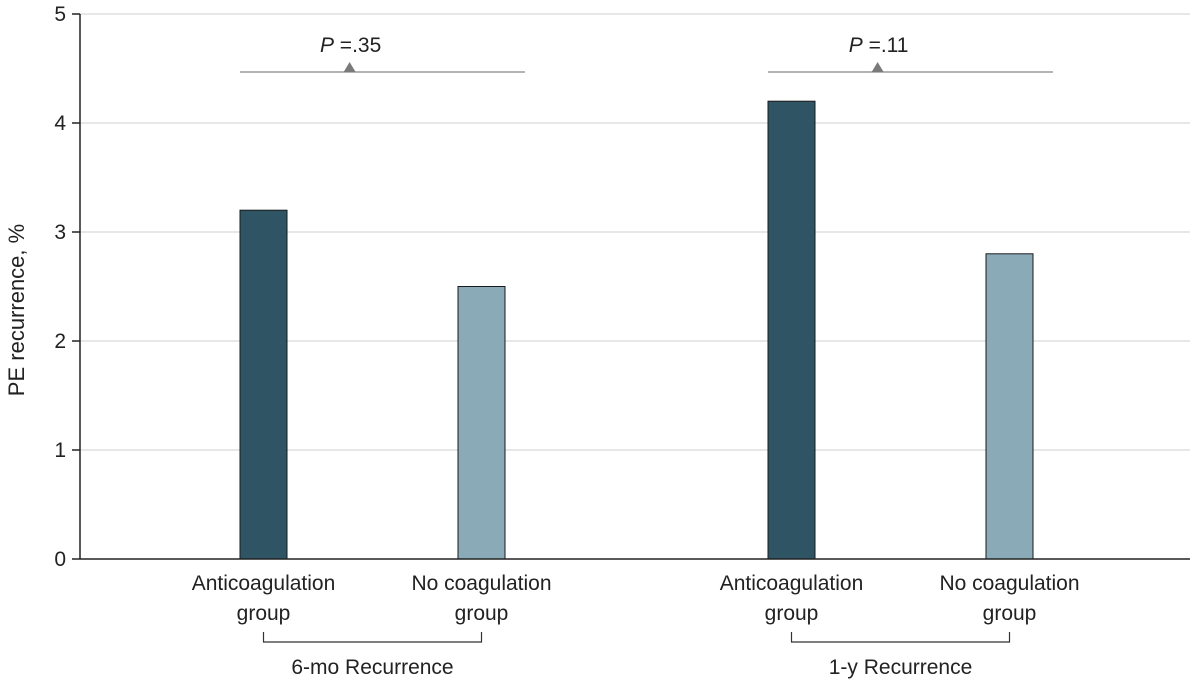 This screenshot has height=684, width=1200. Describe the element at coordinates (60, 450) in the screenshot. I see `y-tick-label: 1` at that location.